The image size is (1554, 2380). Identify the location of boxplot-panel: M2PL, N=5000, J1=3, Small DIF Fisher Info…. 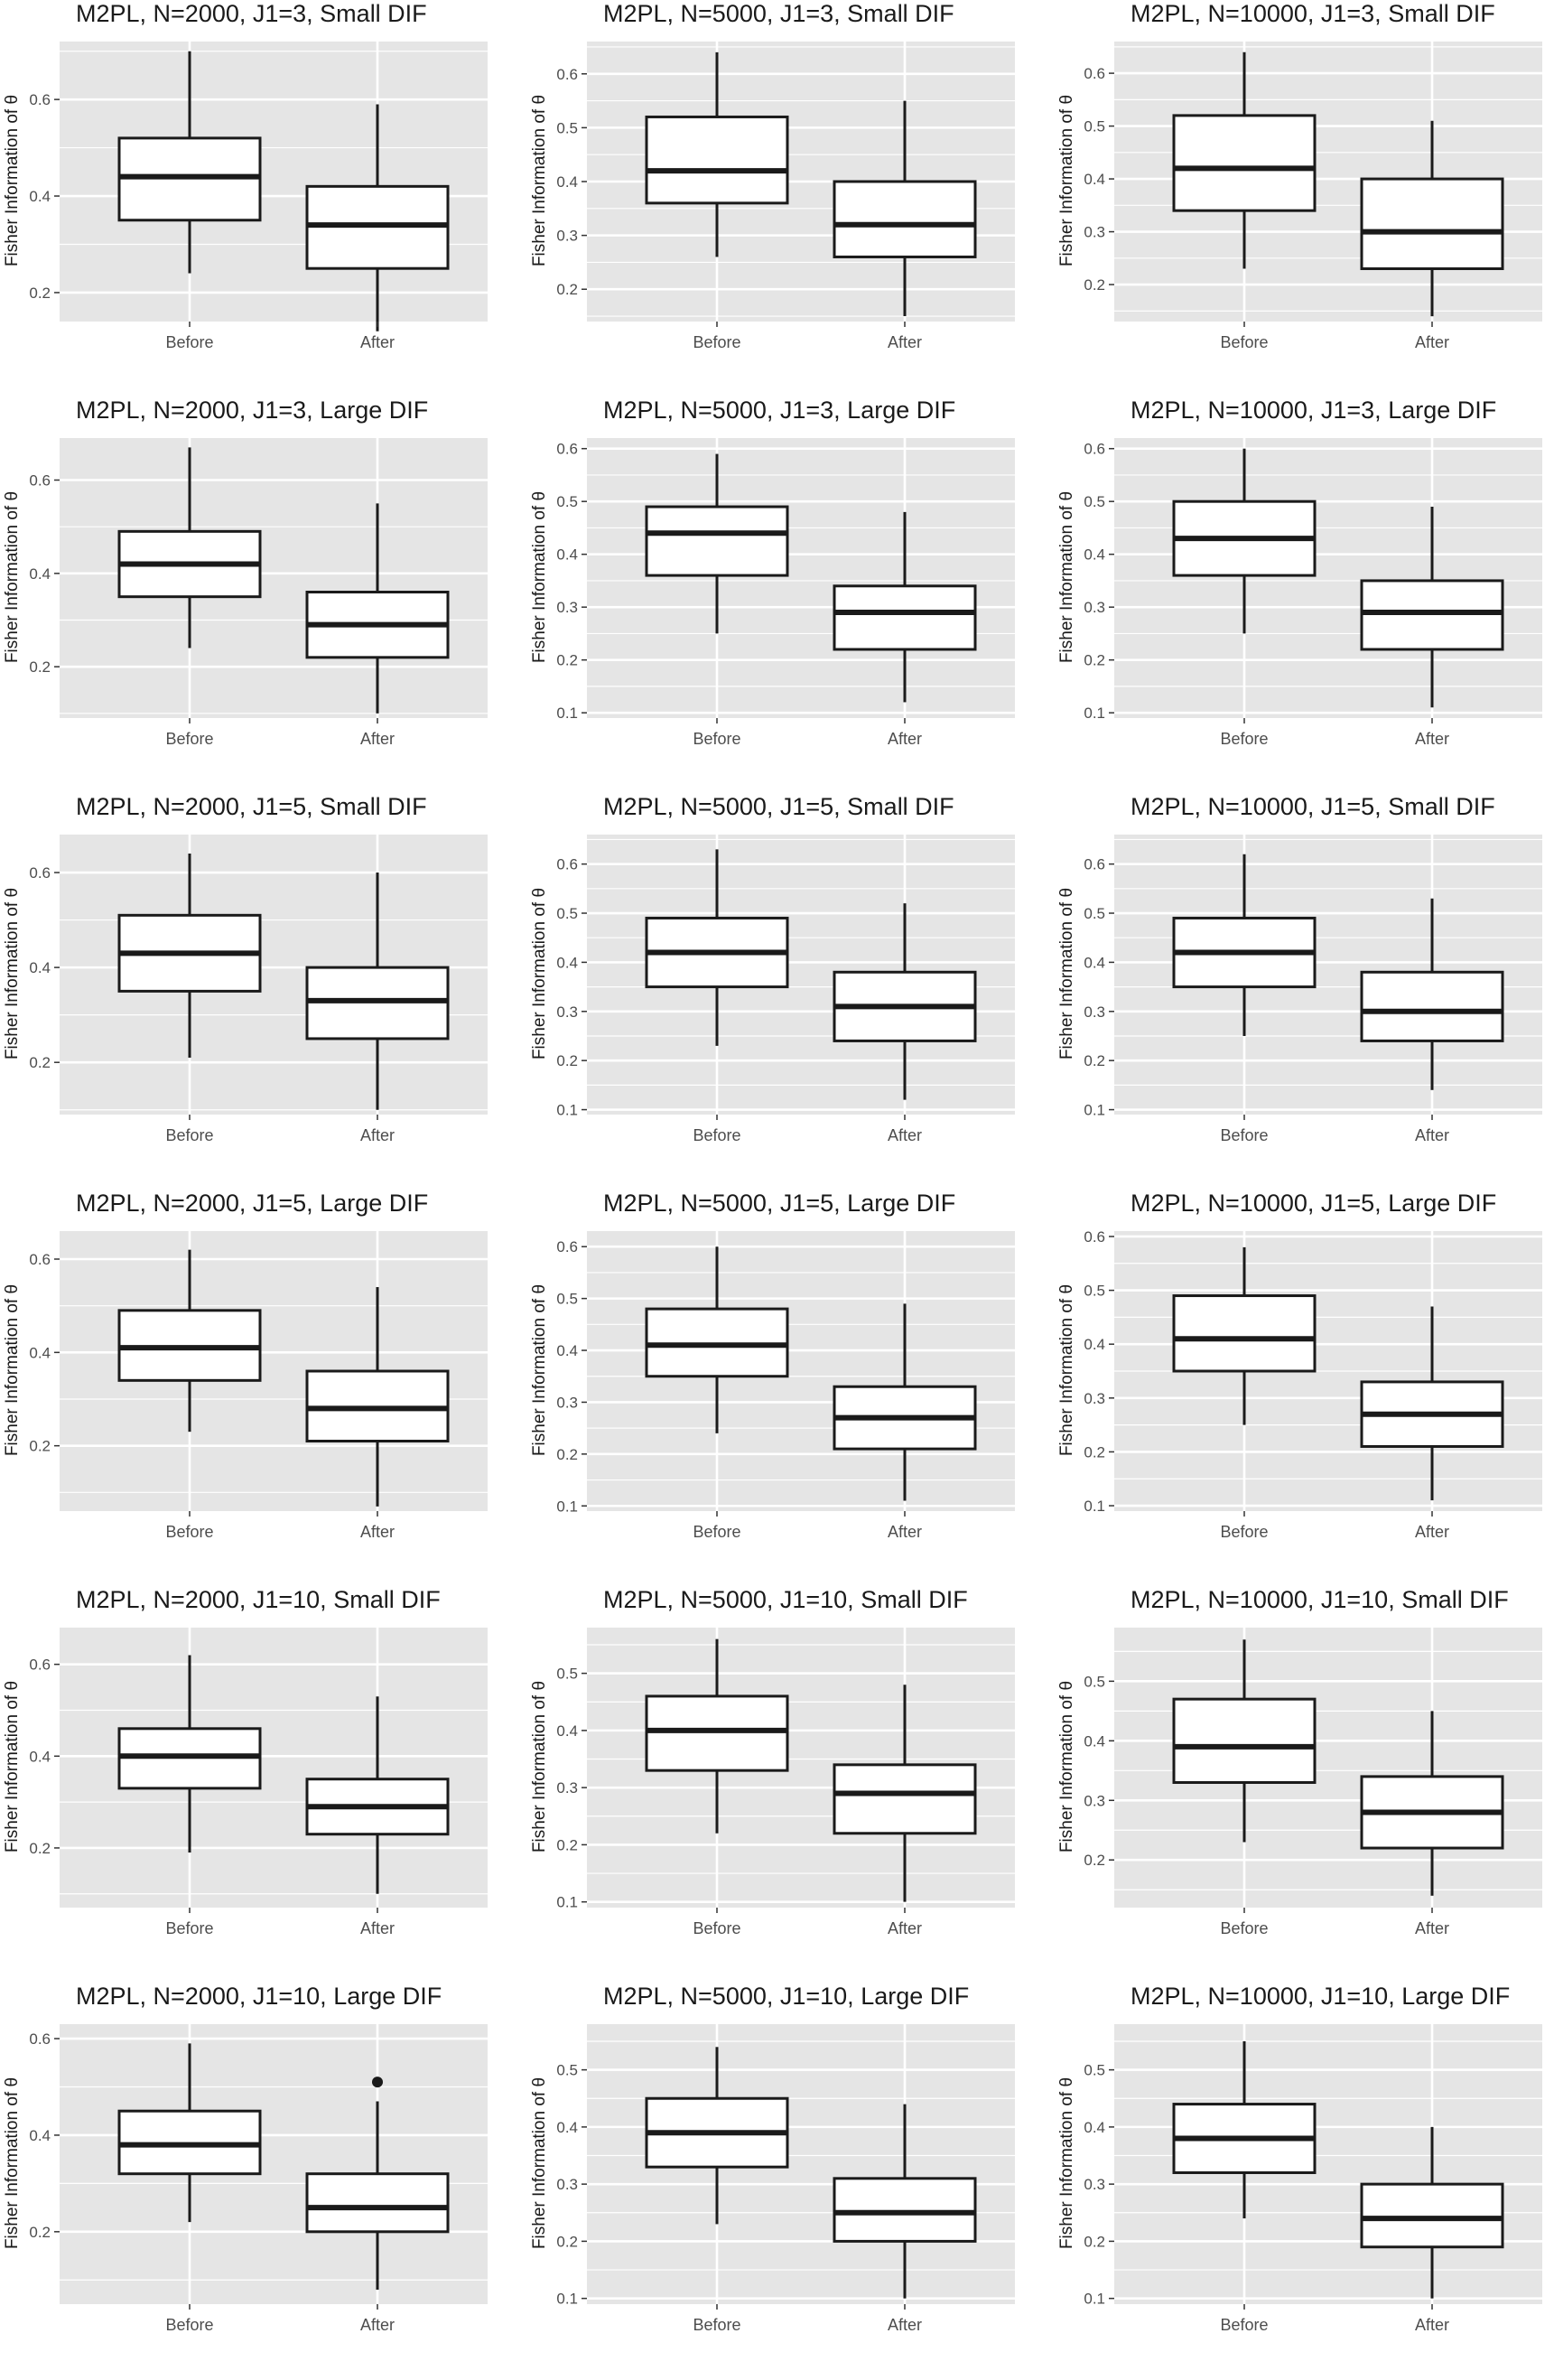
(786, 199).